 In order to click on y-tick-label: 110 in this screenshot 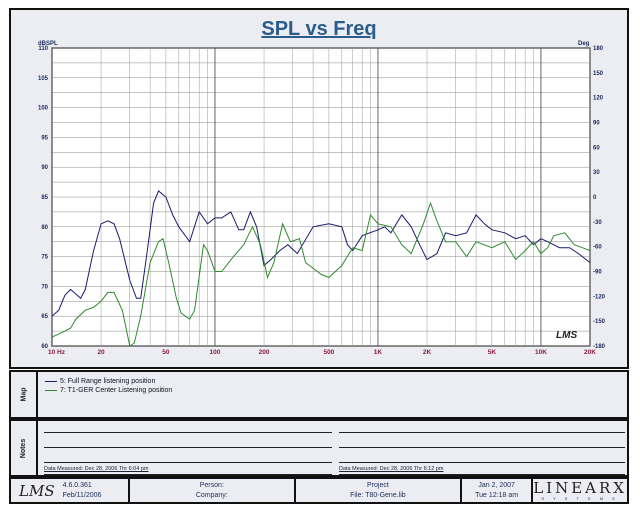, I will do `click(43, 49)`.